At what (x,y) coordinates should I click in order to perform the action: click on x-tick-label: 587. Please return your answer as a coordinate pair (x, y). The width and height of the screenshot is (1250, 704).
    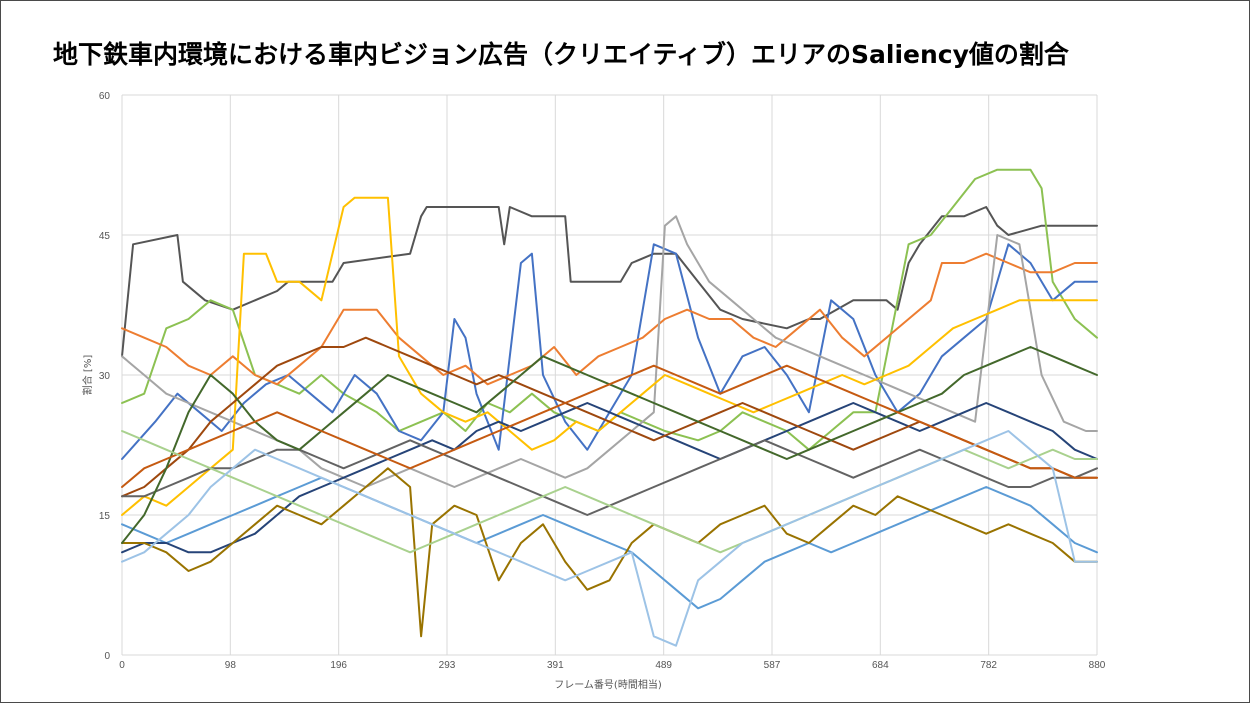
    Looking at the image, I should click on (772, 665).